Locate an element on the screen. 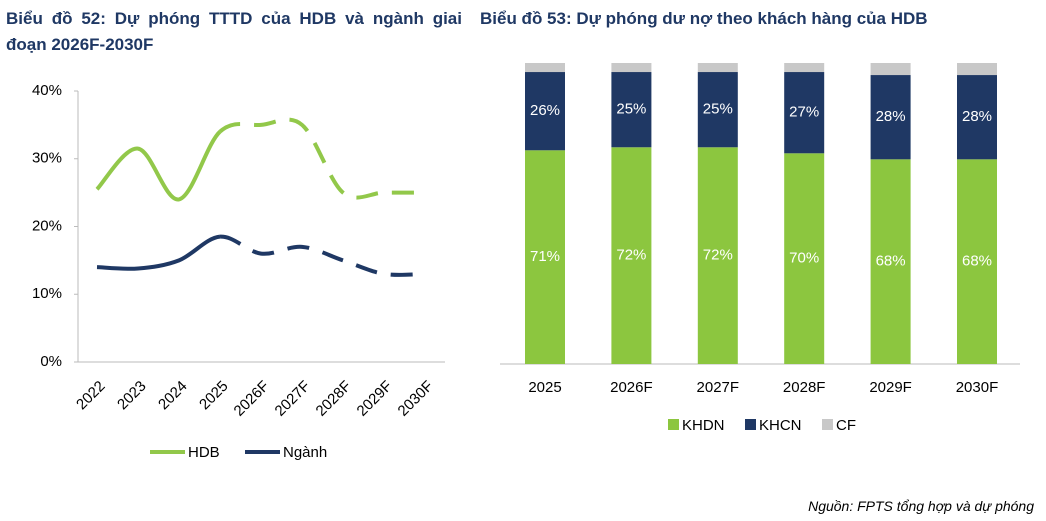 The width and height of the screenshot is (1046, 521). source-note: Nguồn: FPTS tổng hợp và dự phóng is located at coordinates (921, 506).